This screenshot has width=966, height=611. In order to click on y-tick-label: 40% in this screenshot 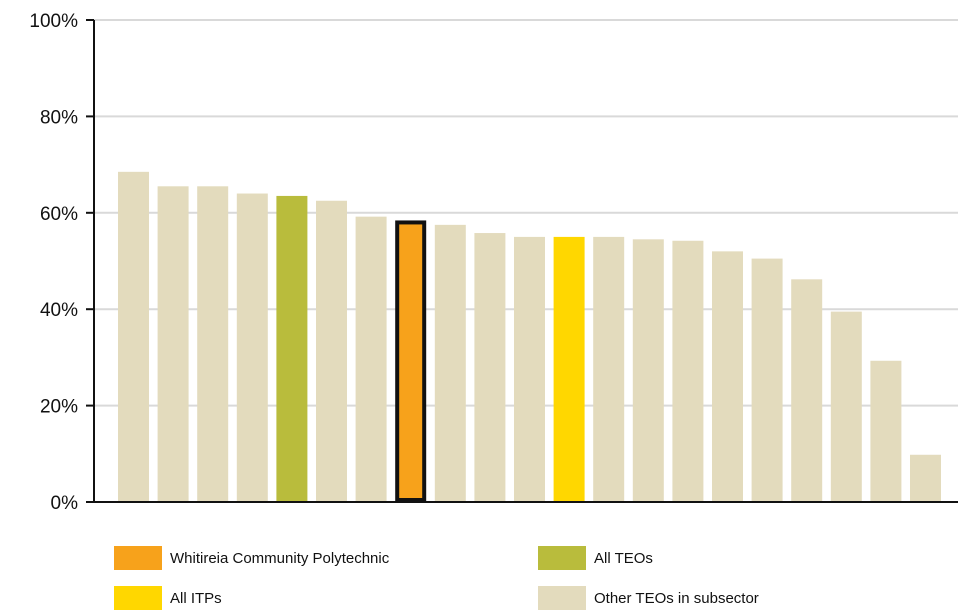, I will do `click(59, 310)`.